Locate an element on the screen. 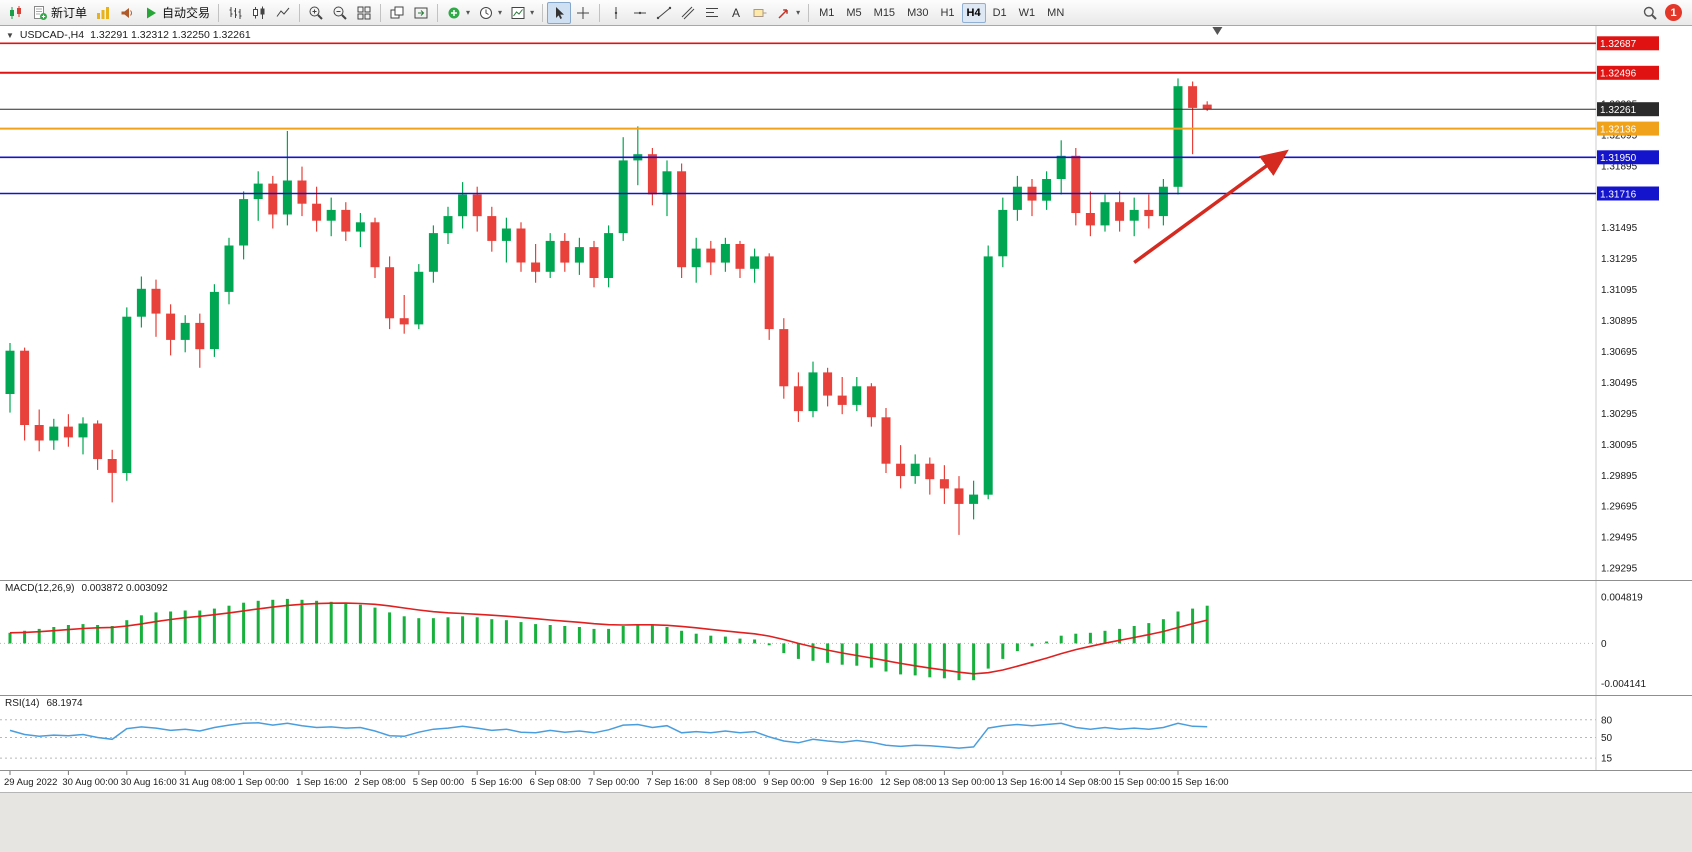 Image resolution: width=1692 pixels, height=852 pixels. time-label: 7 Sep 00:00 is located at coordinates (613, 782).